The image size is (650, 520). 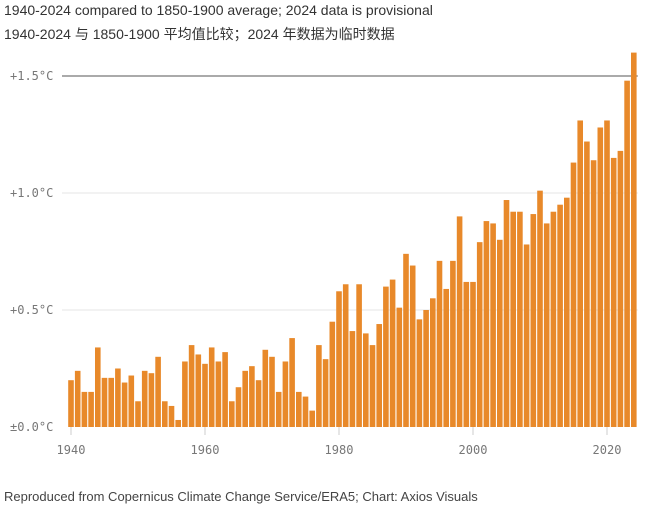 What do you see at coordinates (71, 450) in the screenshot?
I see `x-tick-label: 1940` at bounding box center [71, 450].